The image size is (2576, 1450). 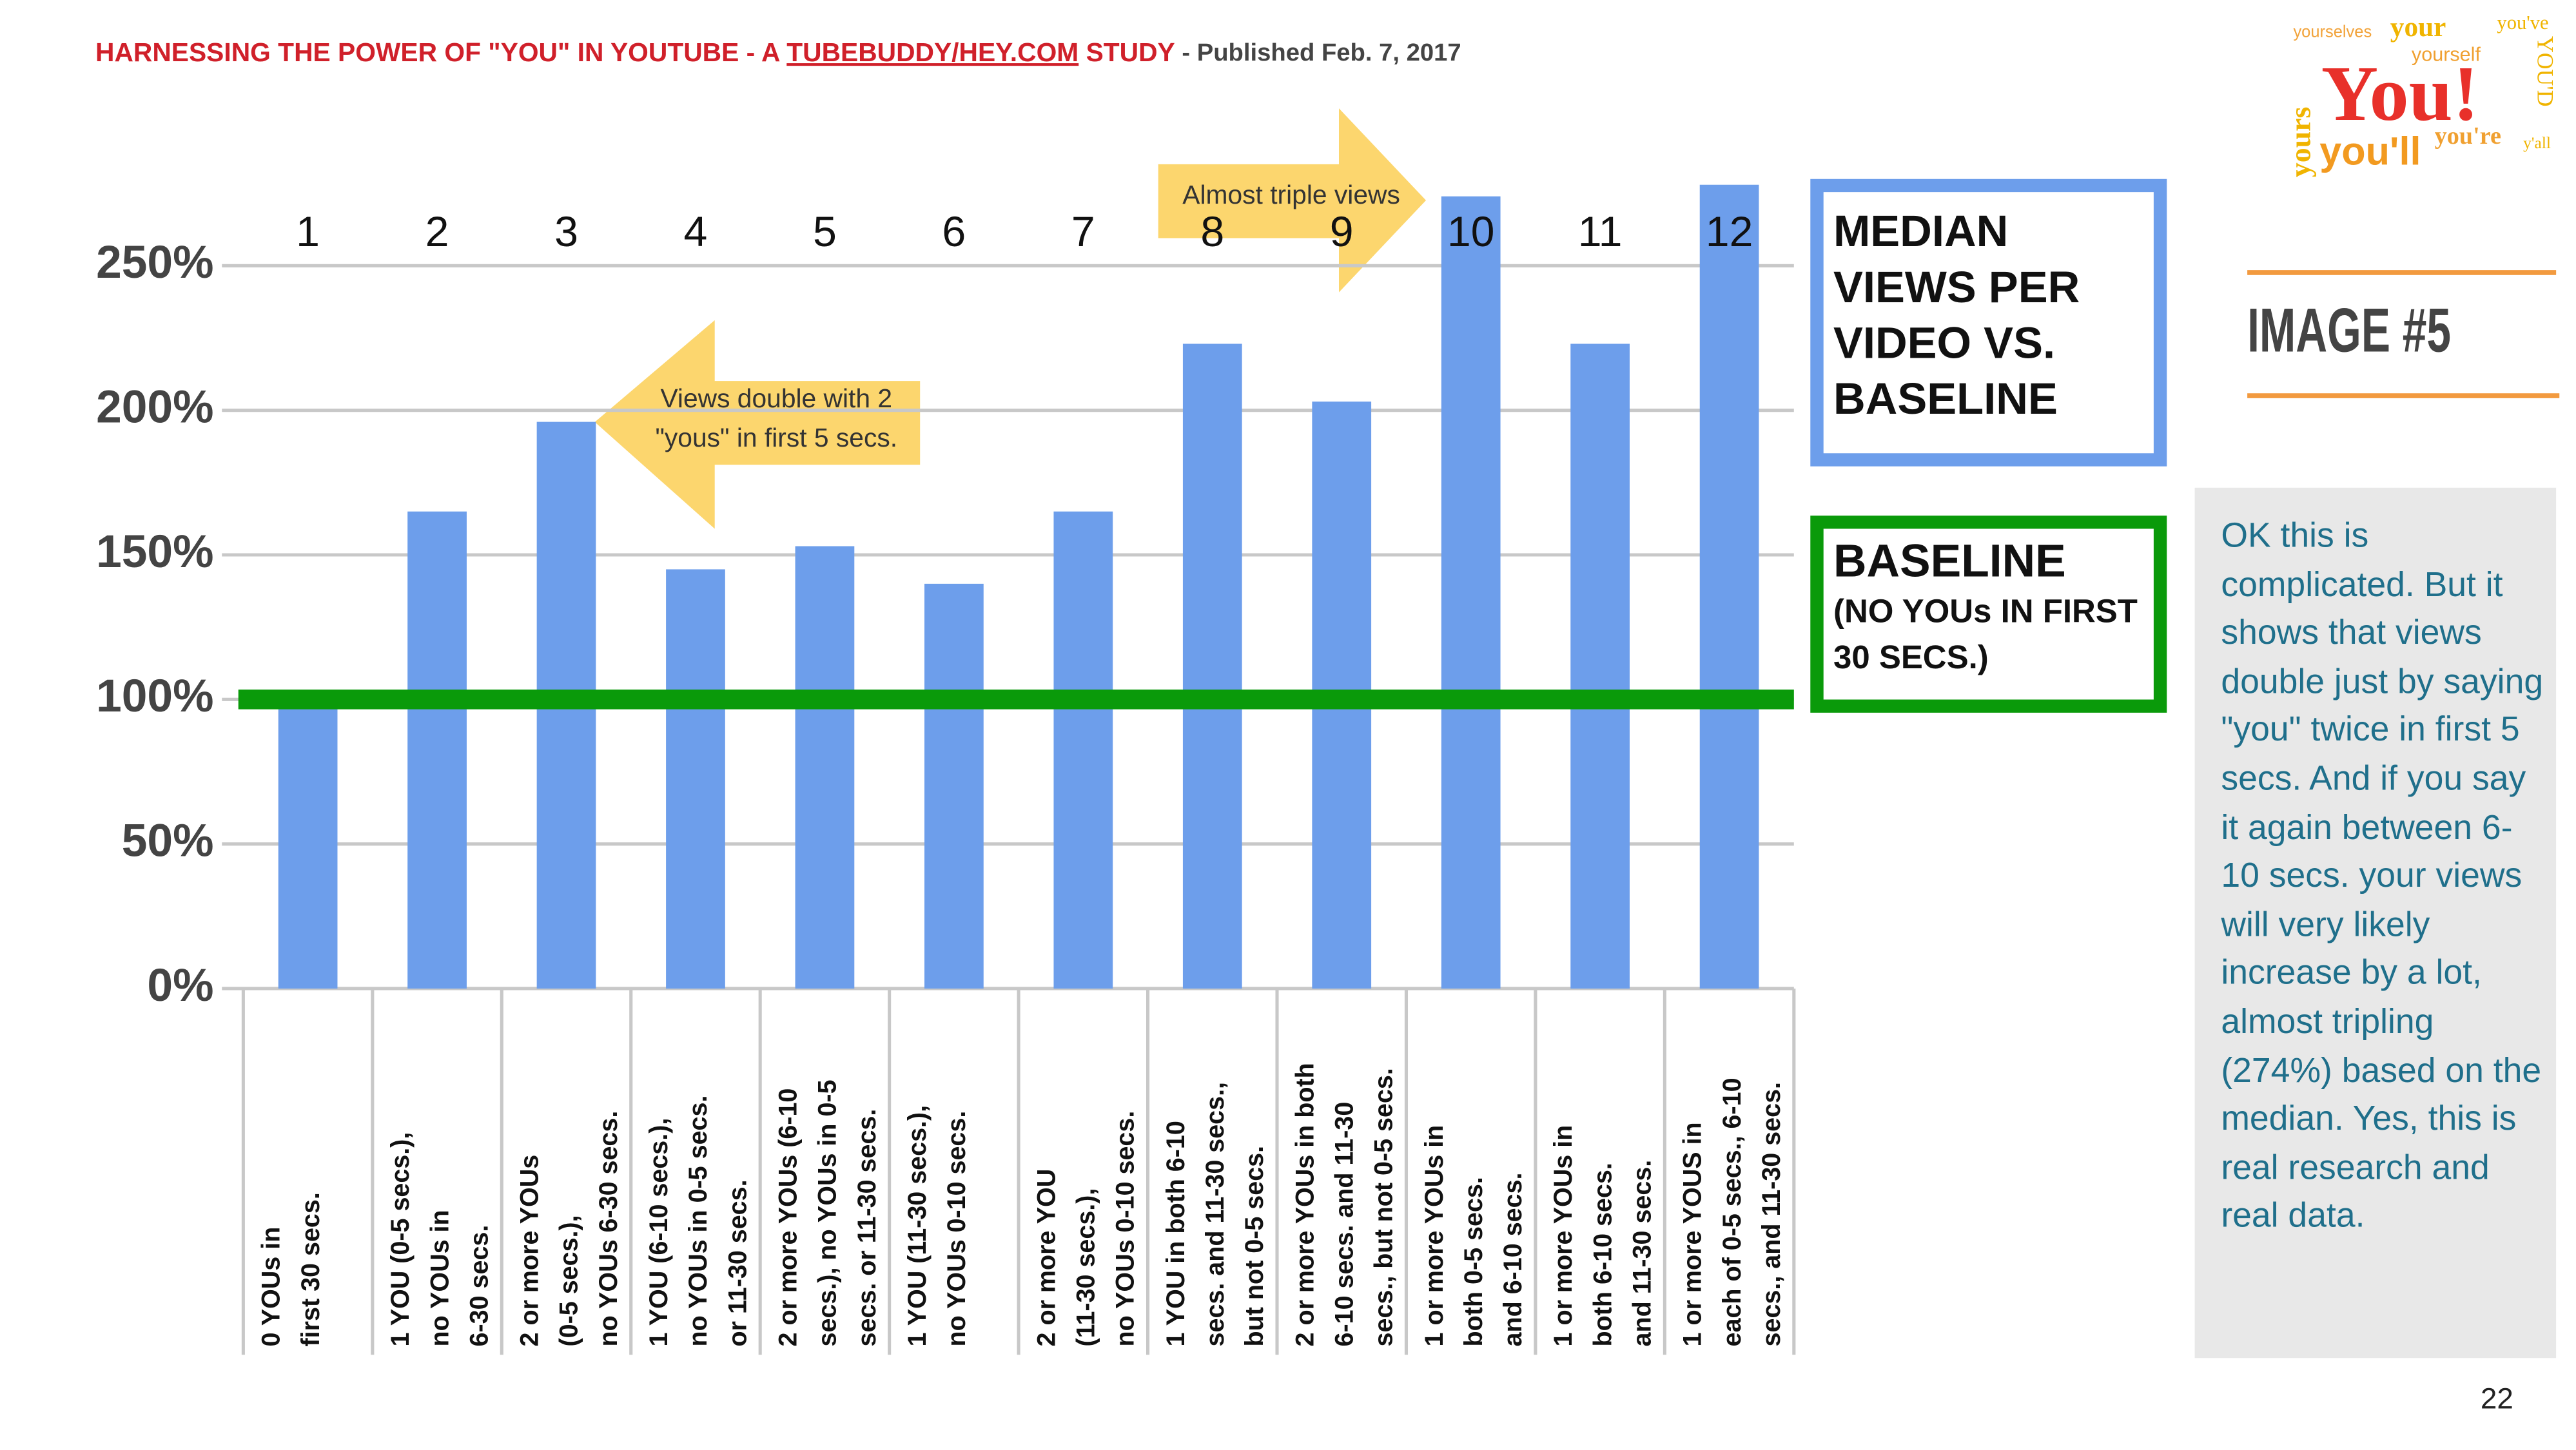 I want to click on legend-series-holder: MEDIAN VIEWS PER VIDEO VS. BASELINE, so click(x=1957, y=316).